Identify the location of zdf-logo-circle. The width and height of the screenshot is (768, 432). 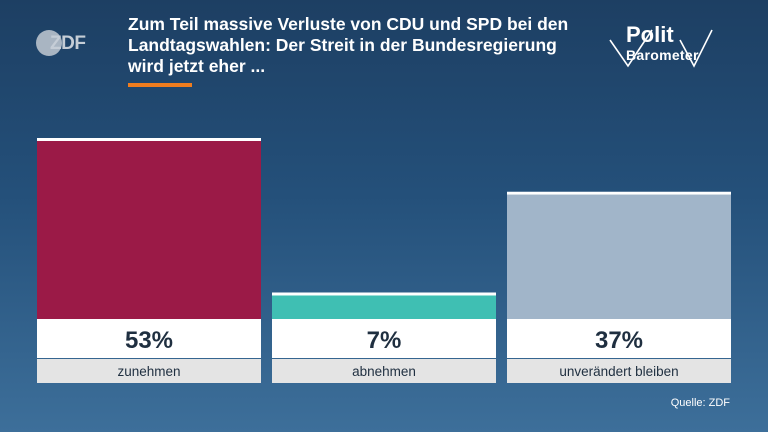
(49, 43).